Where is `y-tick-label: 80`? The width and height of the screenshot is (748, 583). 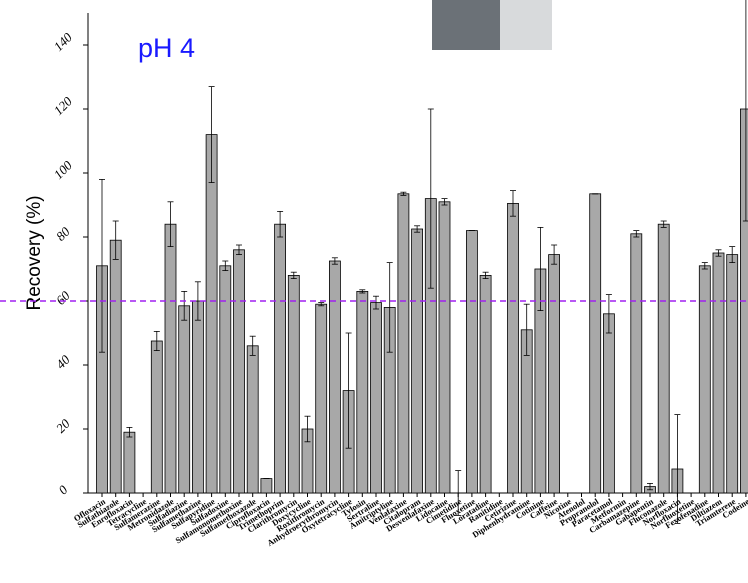 y-tick-label: 80 is located at coordinates (63, 234).